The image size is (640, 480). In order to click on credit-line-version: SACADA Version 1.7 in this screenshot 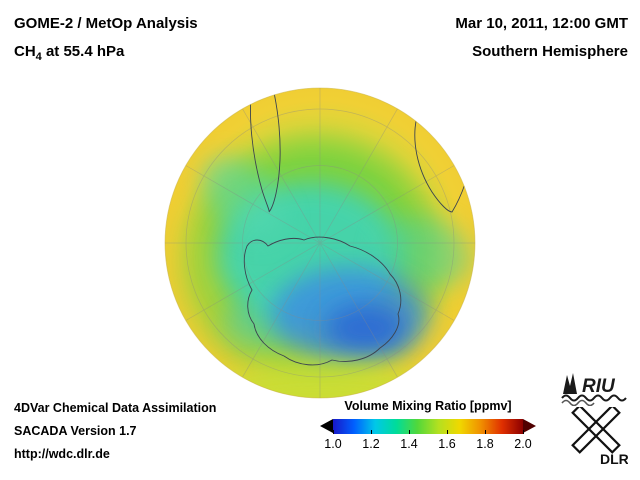, I will do `click(75, 431)`.